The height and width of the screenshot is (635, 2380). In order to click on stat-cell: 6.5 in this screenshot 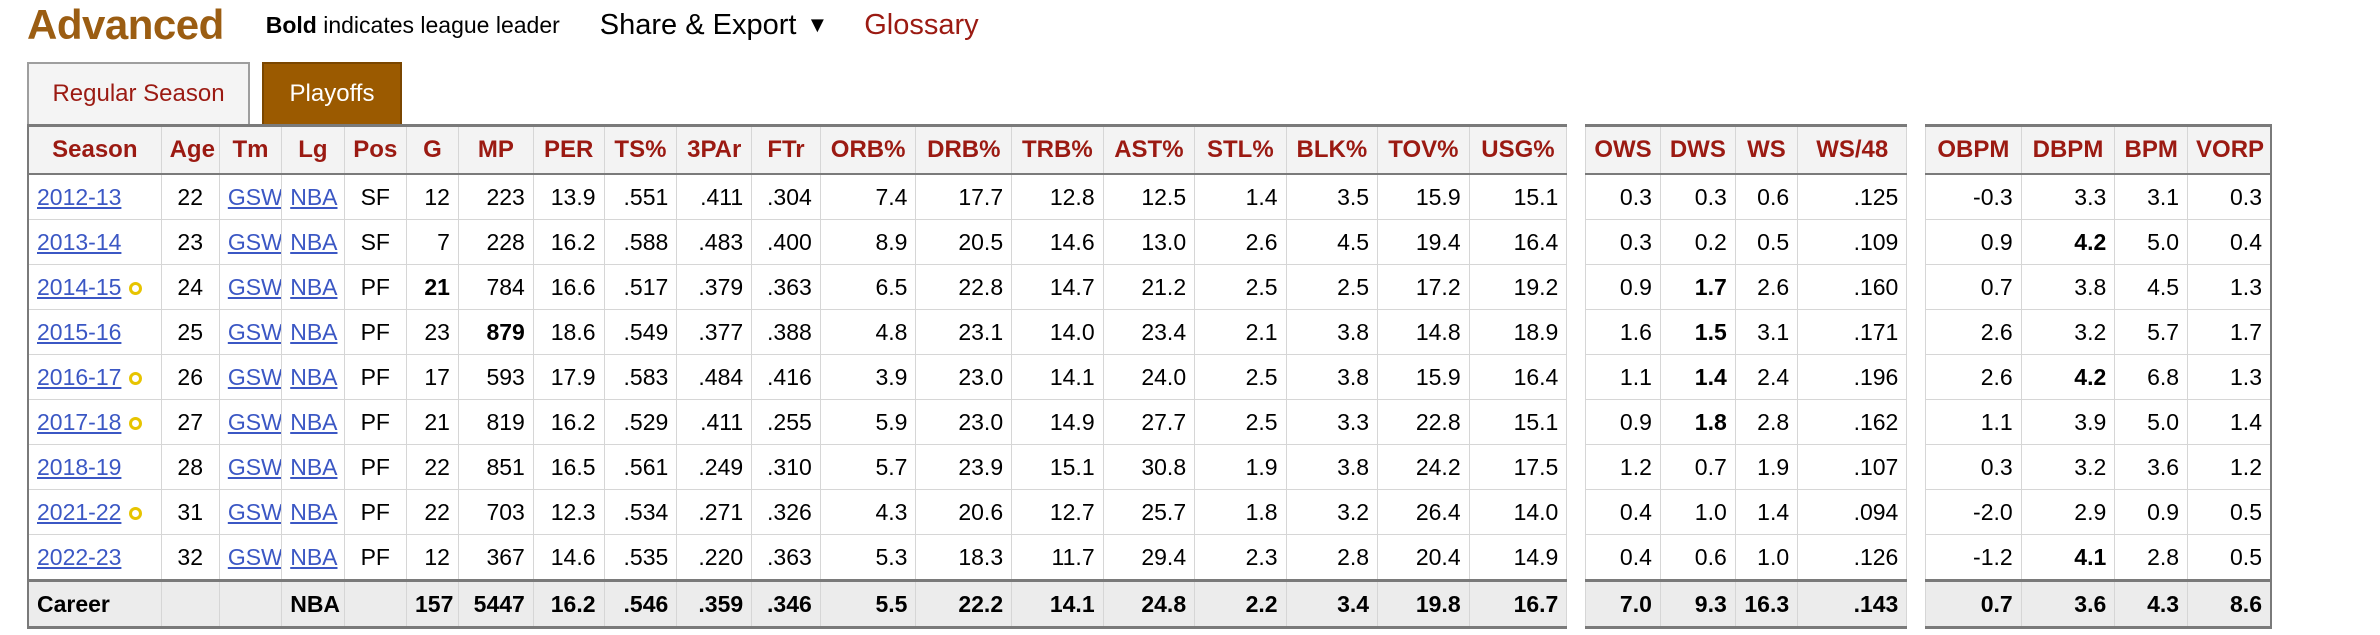, I will do `click(868, 287)`.